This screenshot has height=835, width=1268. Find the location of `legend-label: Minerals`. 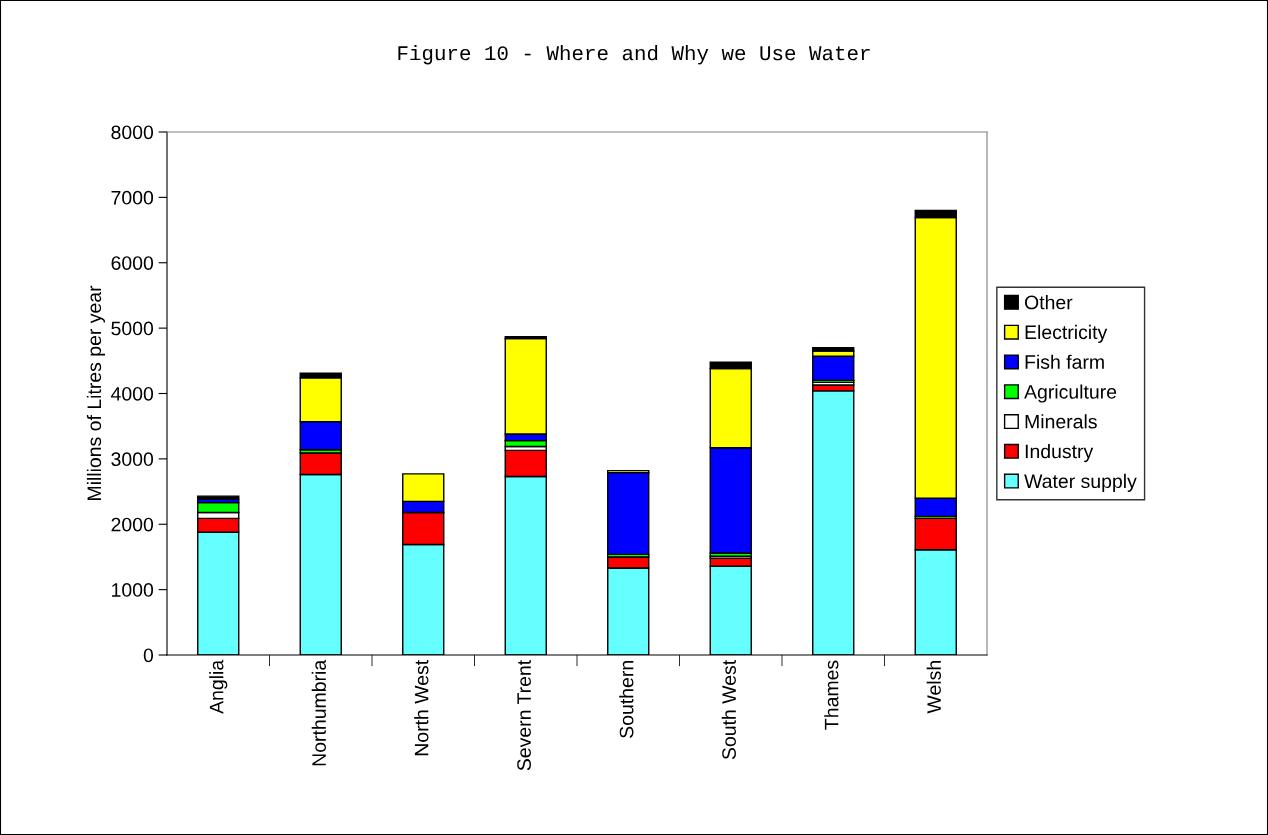

legend-label: Minerals is located at coordinates (1061, 421).